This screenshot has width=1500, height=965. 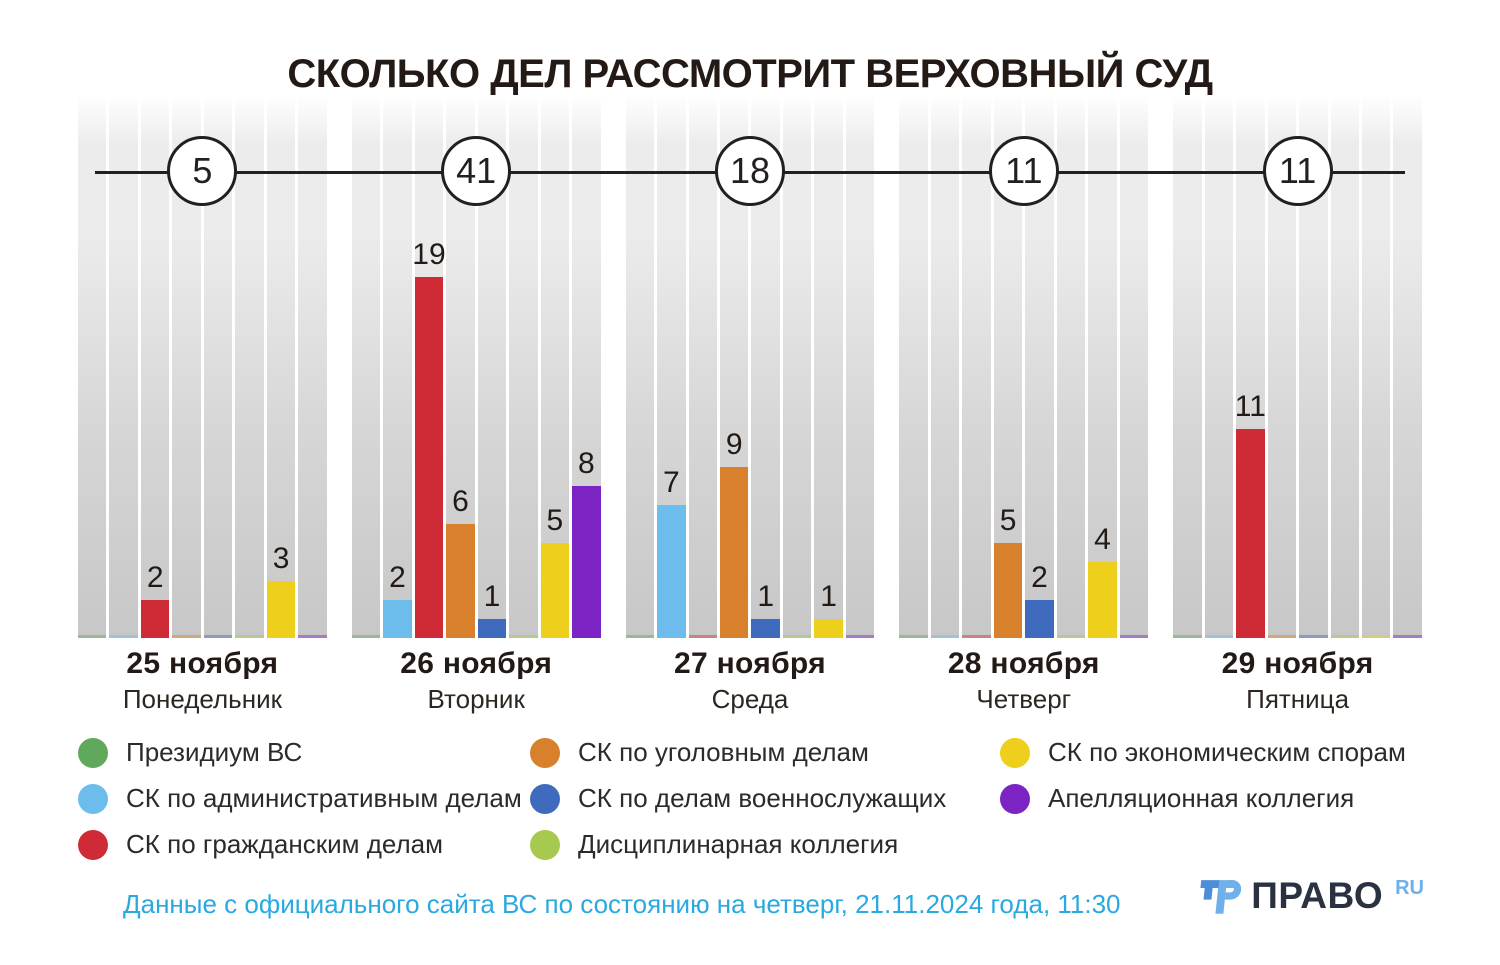 I want to click on day-date-label: 27 ноября, so click(x=750, y=663).